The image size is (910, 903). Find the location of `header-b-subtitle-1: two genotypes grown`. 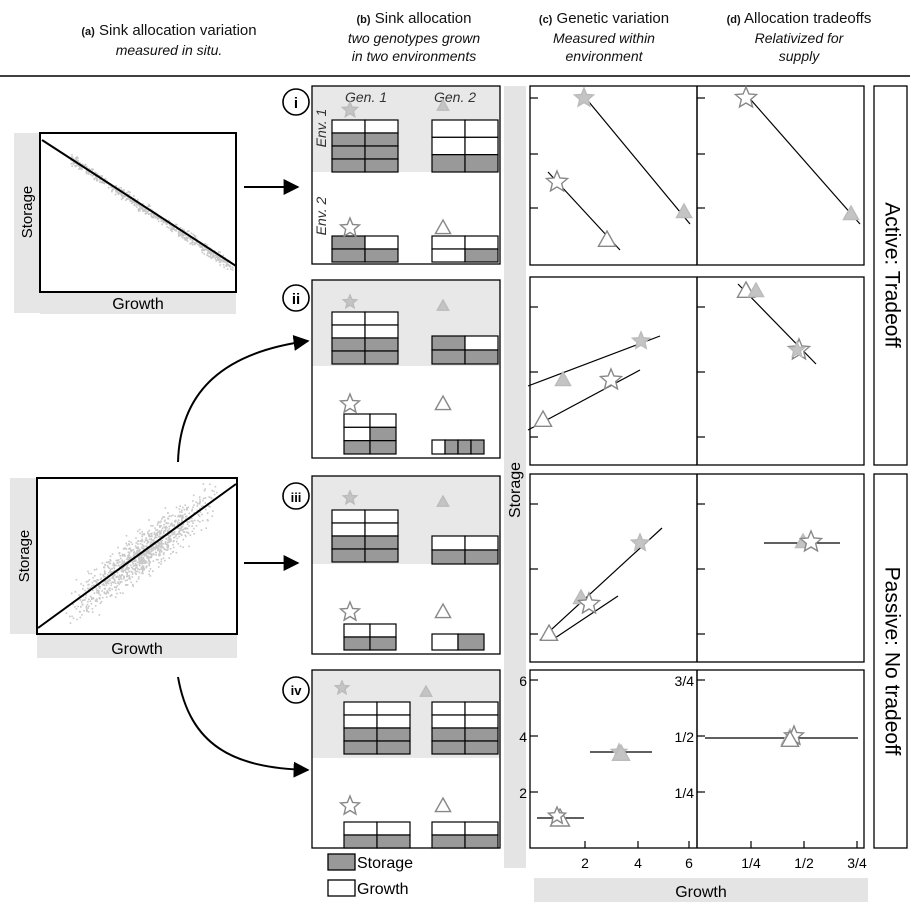

header-b-subtitle-1: two genotypes grown is located at coordinates (414, 38).